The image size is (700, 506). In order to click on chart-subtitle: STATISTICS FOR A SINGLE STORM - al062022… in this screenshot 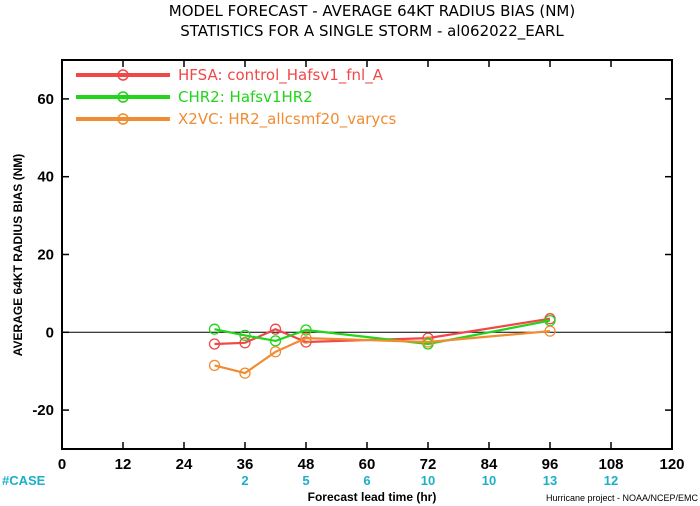, I will do `click(372, 31)`.